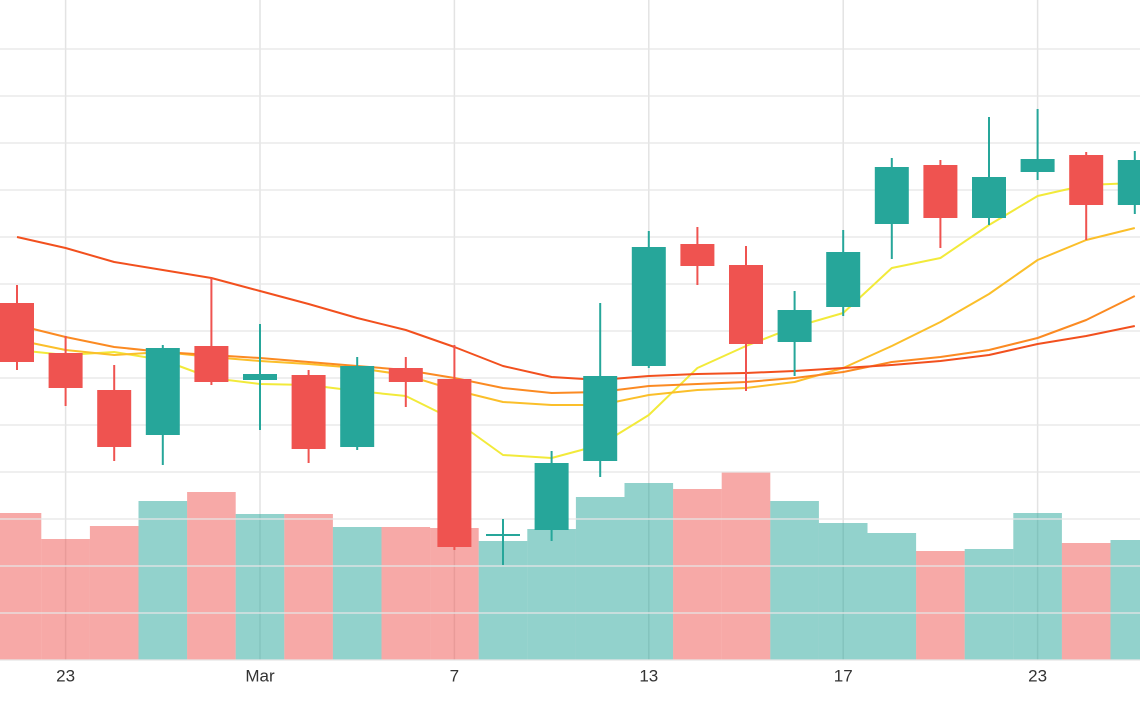 This screenshot has height=710, width=1140. What do you see at coordinates (260, 675) in the screenshot?
I see `x-tick-label: Mar` at bounding box center [260, 675].